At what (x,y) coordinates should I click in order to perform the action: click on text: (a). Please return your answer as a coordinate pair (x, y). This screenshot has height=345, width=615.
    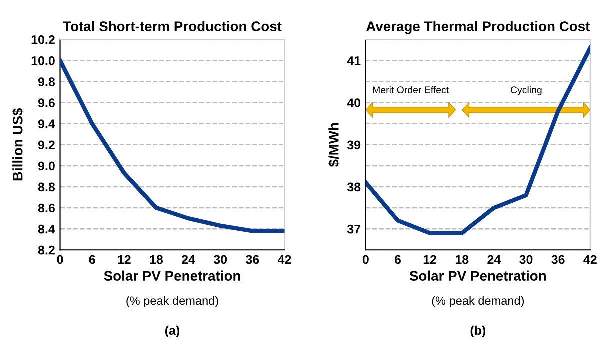
    Looking at the image, I should click on (172, 332).